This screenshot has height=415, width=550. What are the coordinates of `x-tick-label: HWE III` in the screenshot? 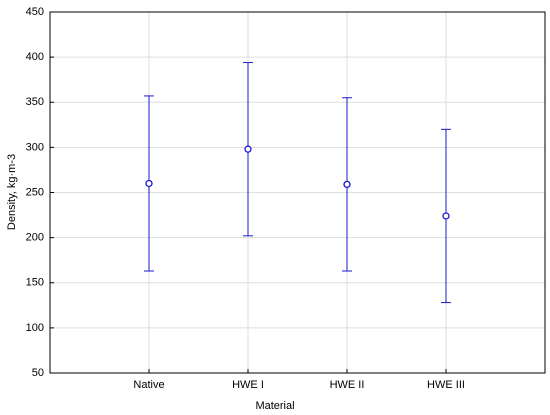 It's located at (446, 385).